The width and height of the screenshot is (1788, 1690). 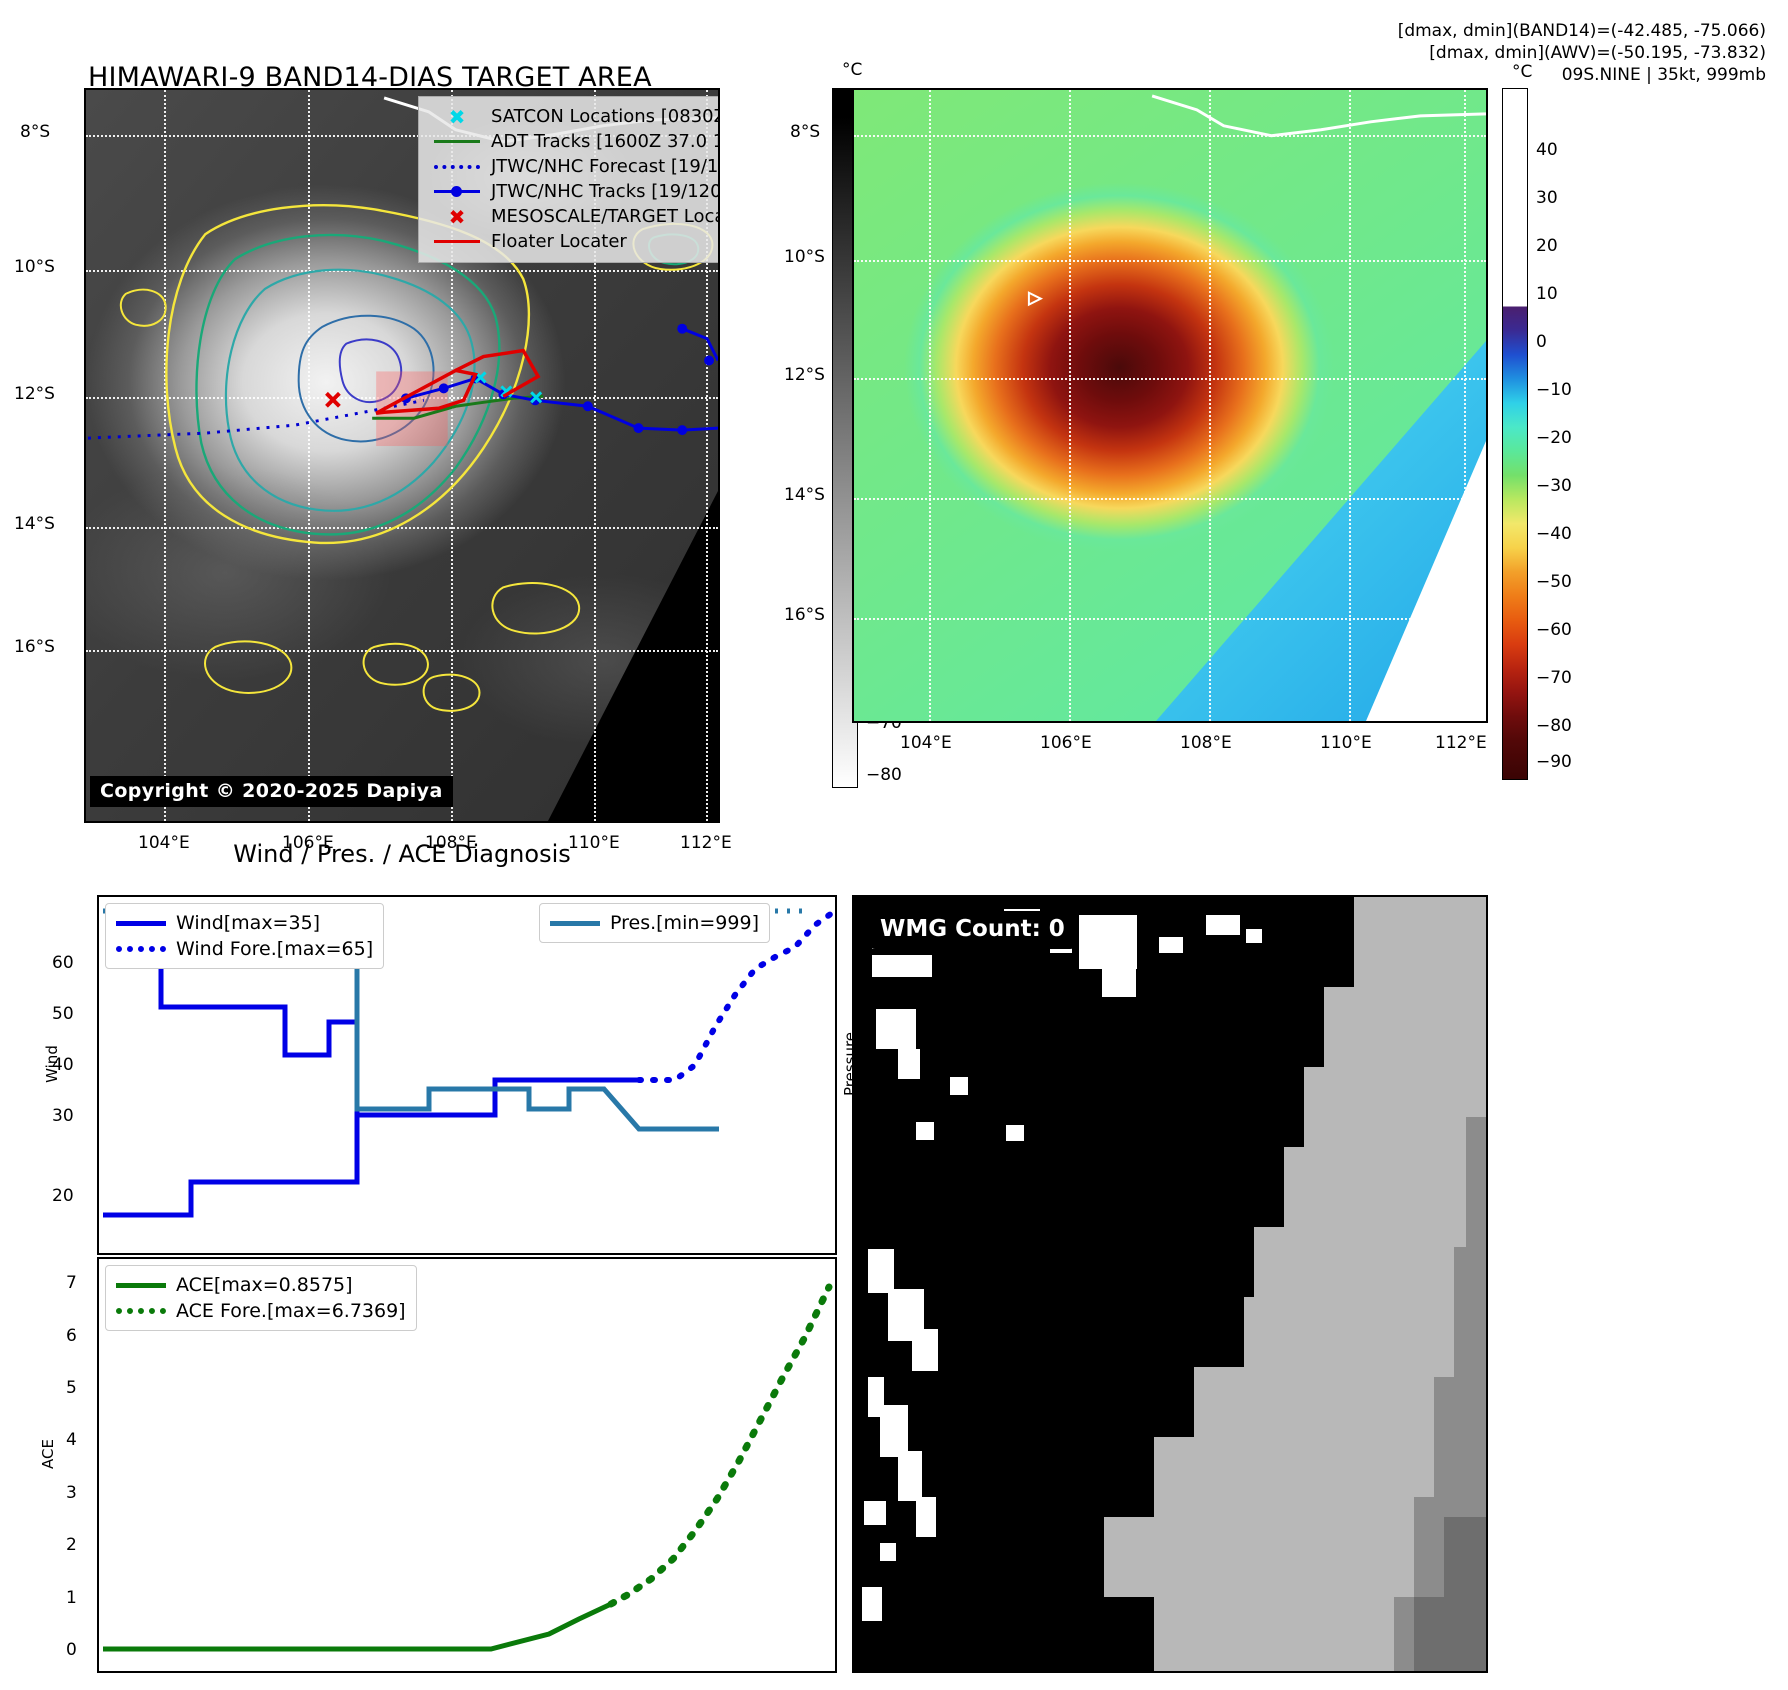 I want to click on storm-summary-text: 09S.NINE | 35kt, 999mb, so click(x=1663, y=75).